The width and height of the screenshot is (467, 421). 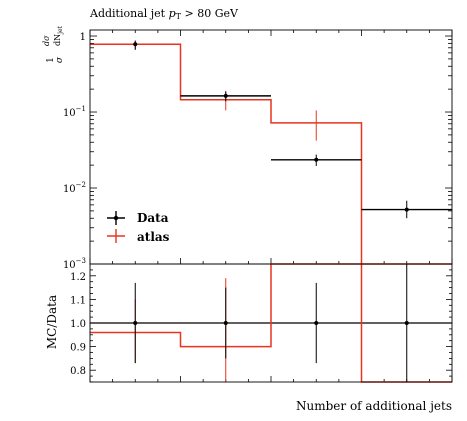 What do you see at coordinates (60, 59) in the screenshot?
I see `svg-text: σ` at bounding box center [60, 59].